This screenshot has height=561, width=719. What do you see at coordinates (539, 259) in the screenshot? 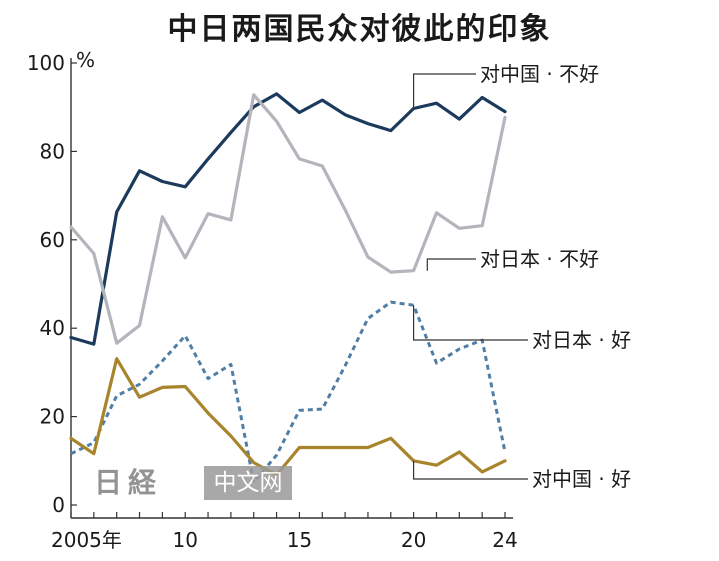
I see `series-label-2: 对日本 · 不好` at bounding box center [539, 259].